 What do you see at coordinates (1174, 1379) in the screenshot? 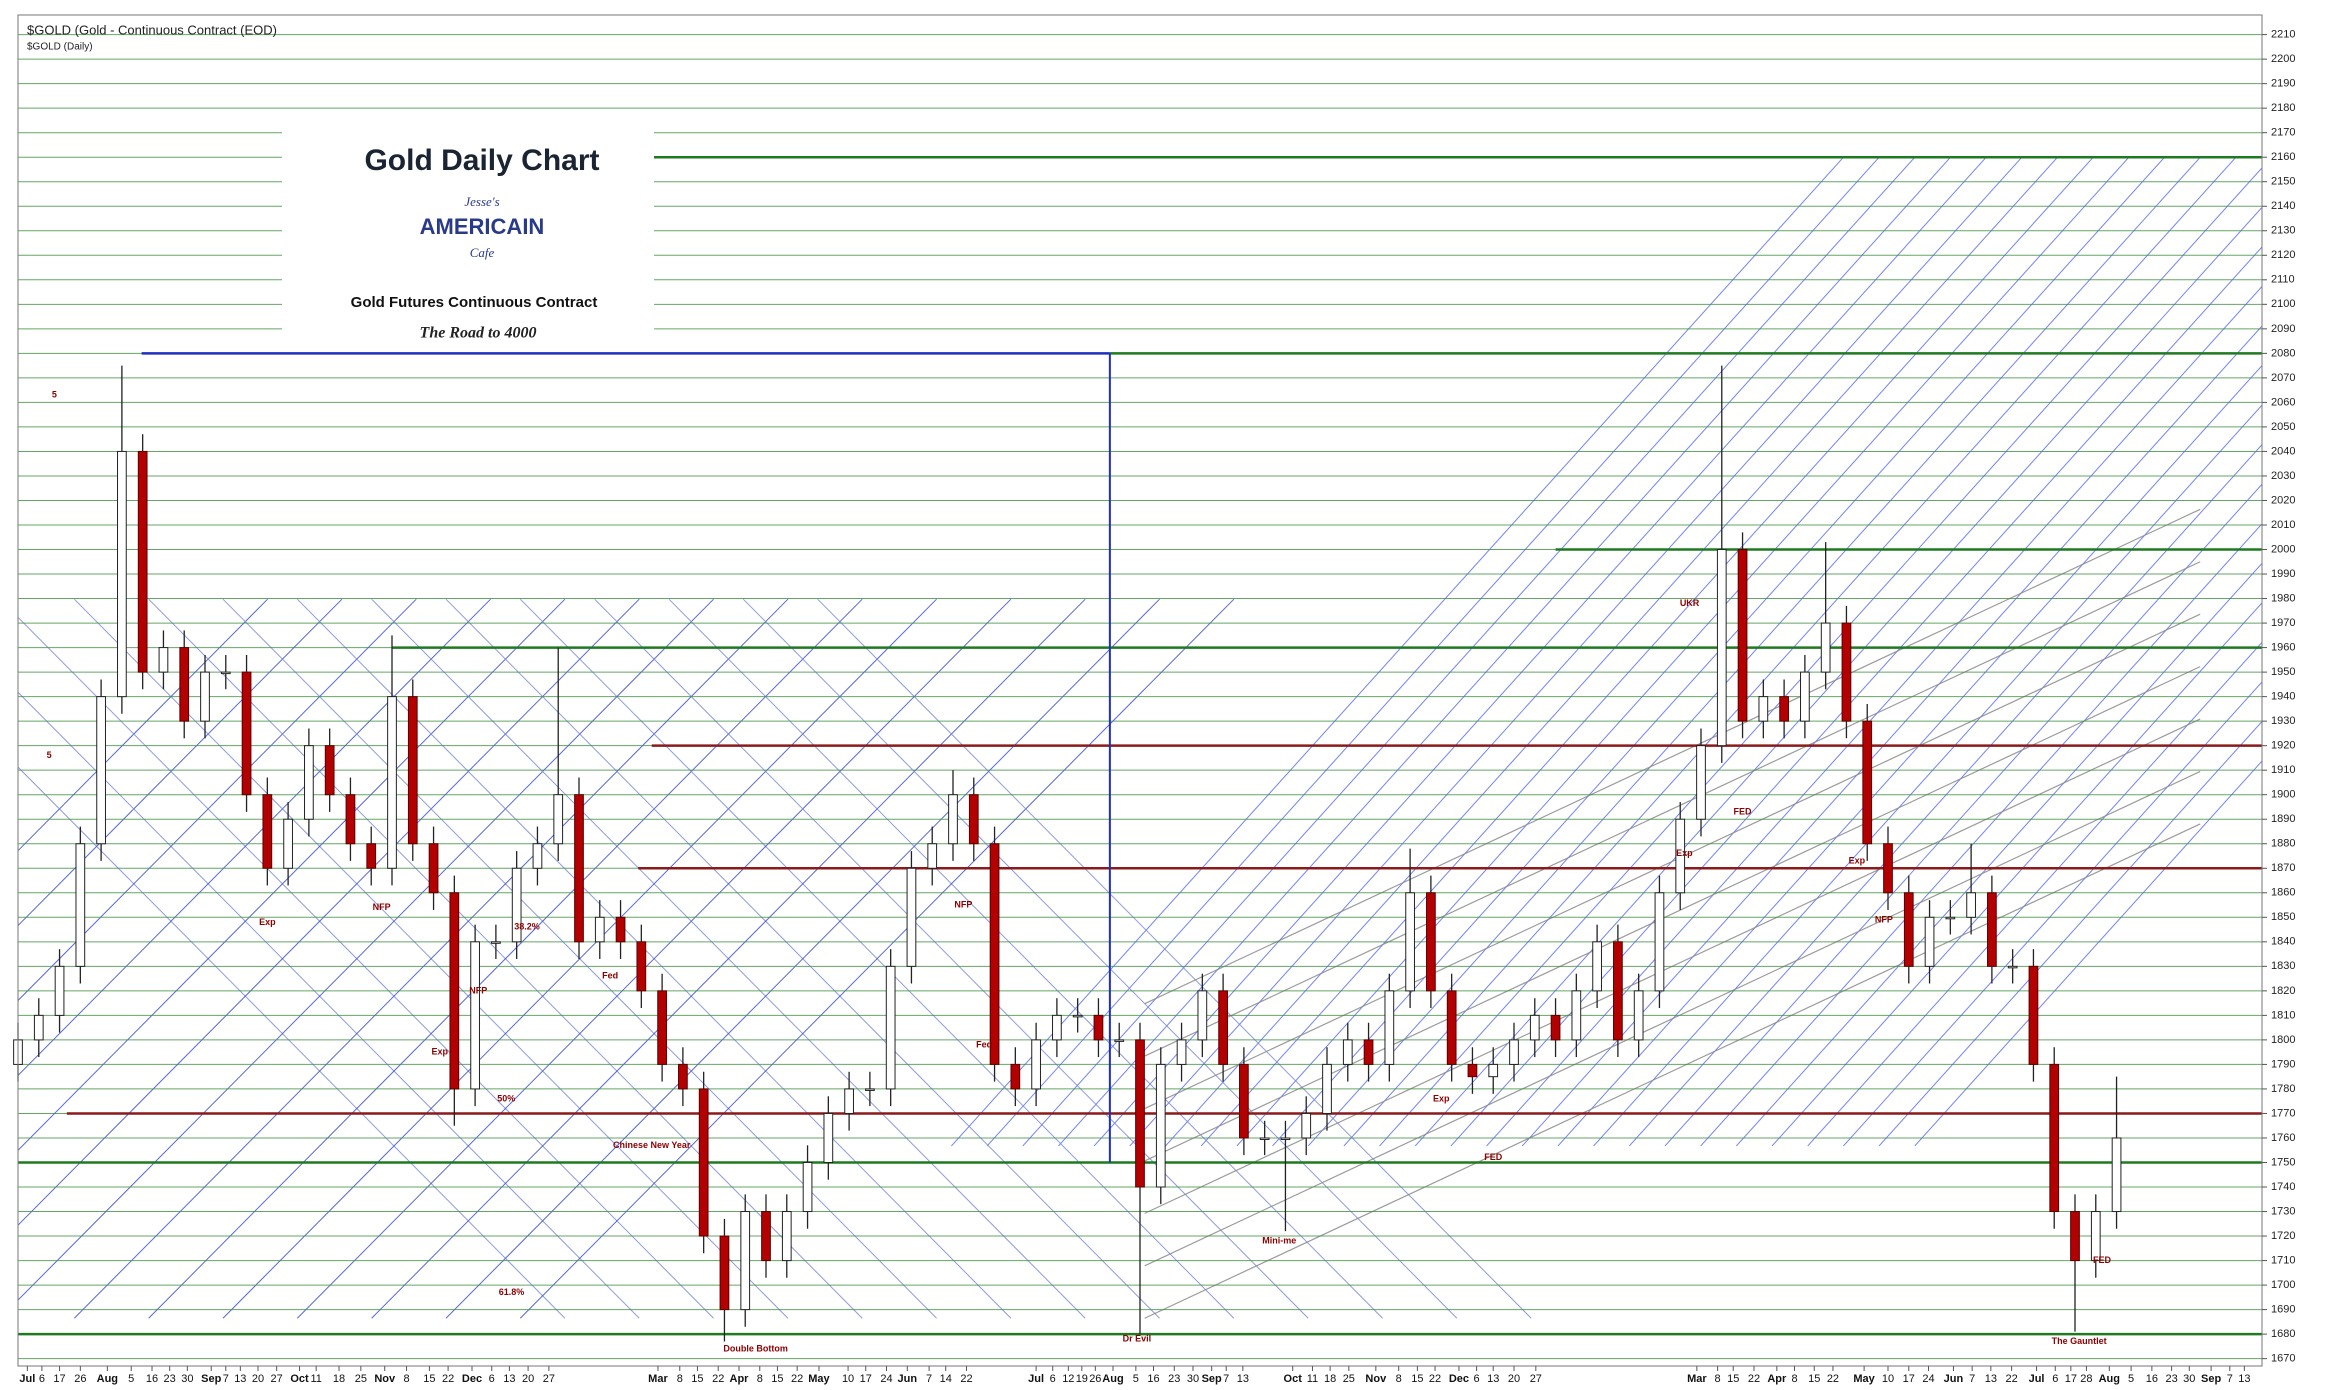
I see `x-tick-label: 23` at bounding box center [1174, 1379].